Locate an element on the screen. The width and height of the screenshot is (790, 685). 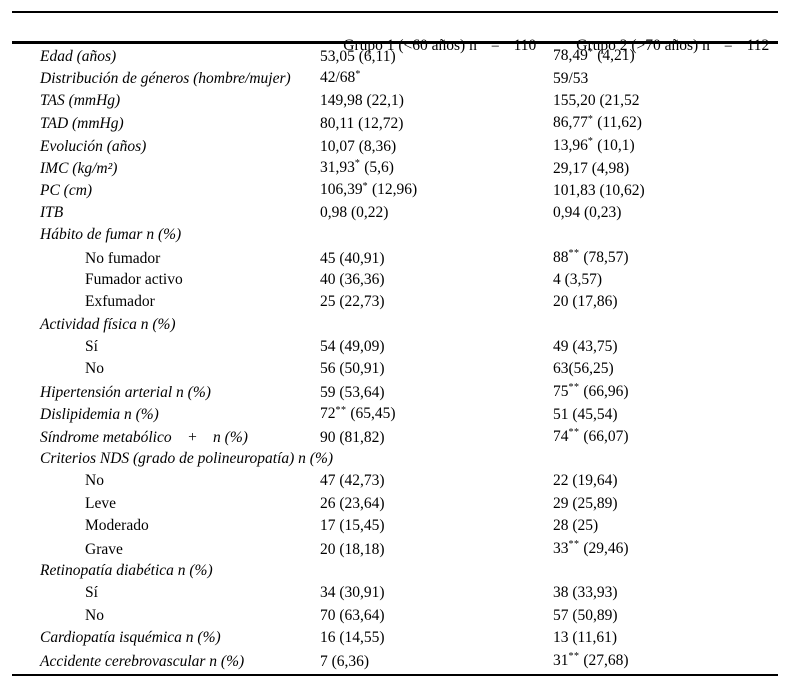
table-row: TAS (mmHg) 149,98 (22,1) 155,20 (21,52 is located at coordinates (395, 101).